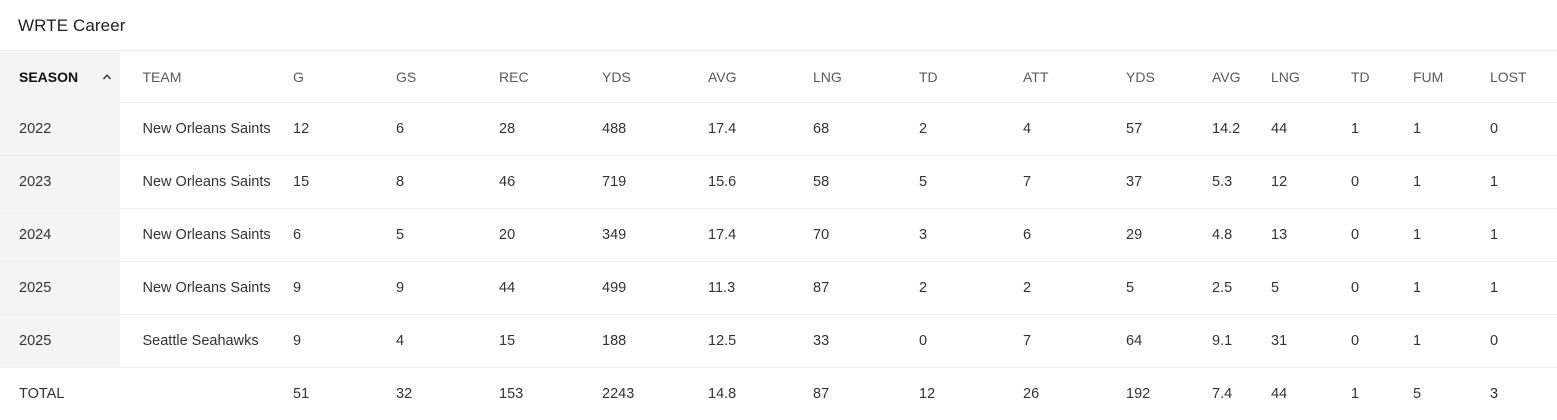 The image size is (1557, 420). What do you see at coordinates (1169, 235) in the screenshot?
I see `stat-cell: 29` at bounding box center [1169, 235].